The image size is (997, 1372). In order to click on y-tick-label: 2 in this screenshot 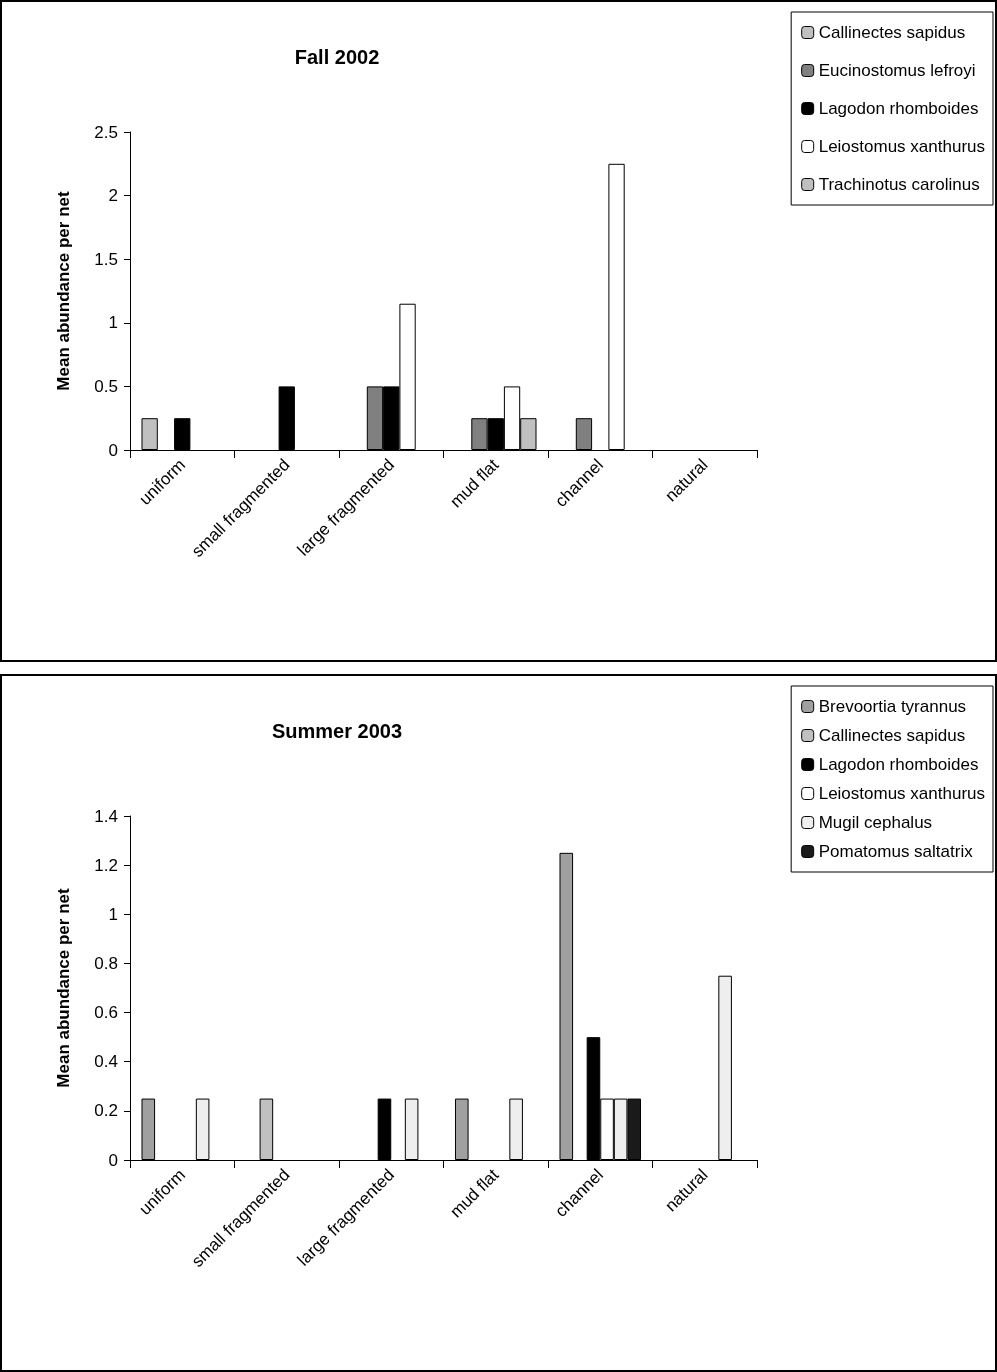, I will do `click(113, 196)`.